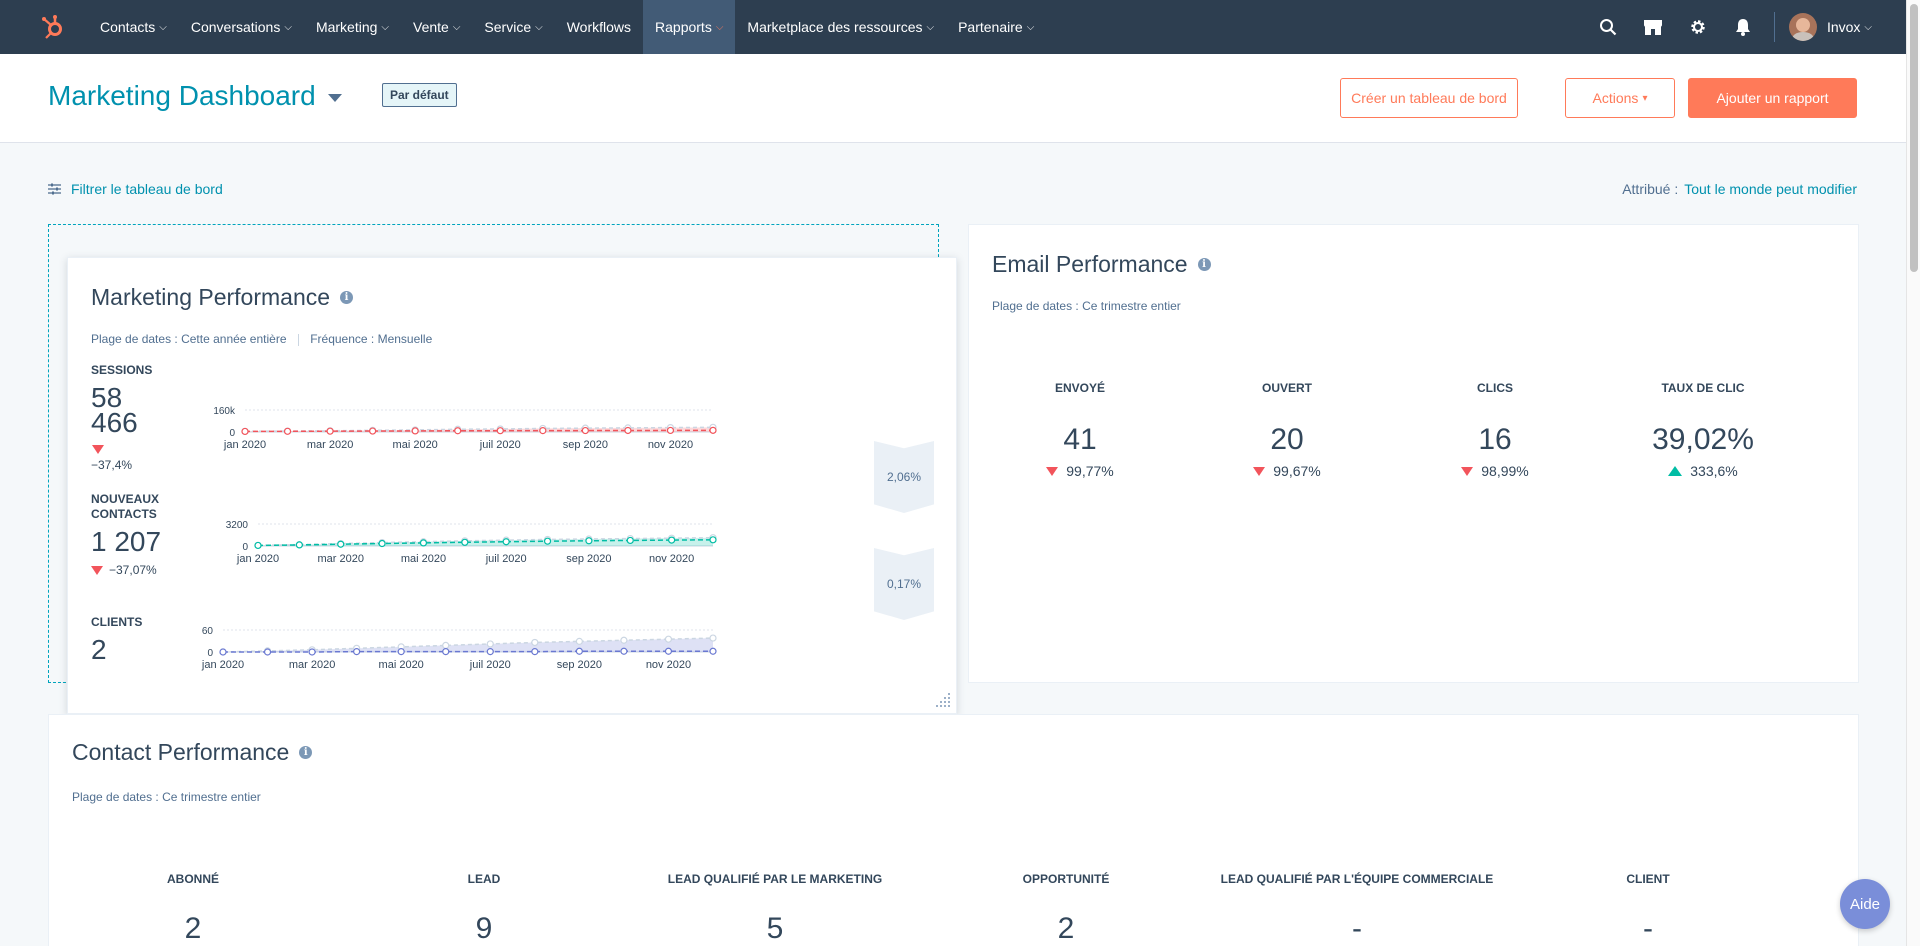 The image size is (1920, 946). Describe the element at coordinates (133, 27) in the screenshot. I see `nav-item-contacts: Contacts ⌵` at that location.